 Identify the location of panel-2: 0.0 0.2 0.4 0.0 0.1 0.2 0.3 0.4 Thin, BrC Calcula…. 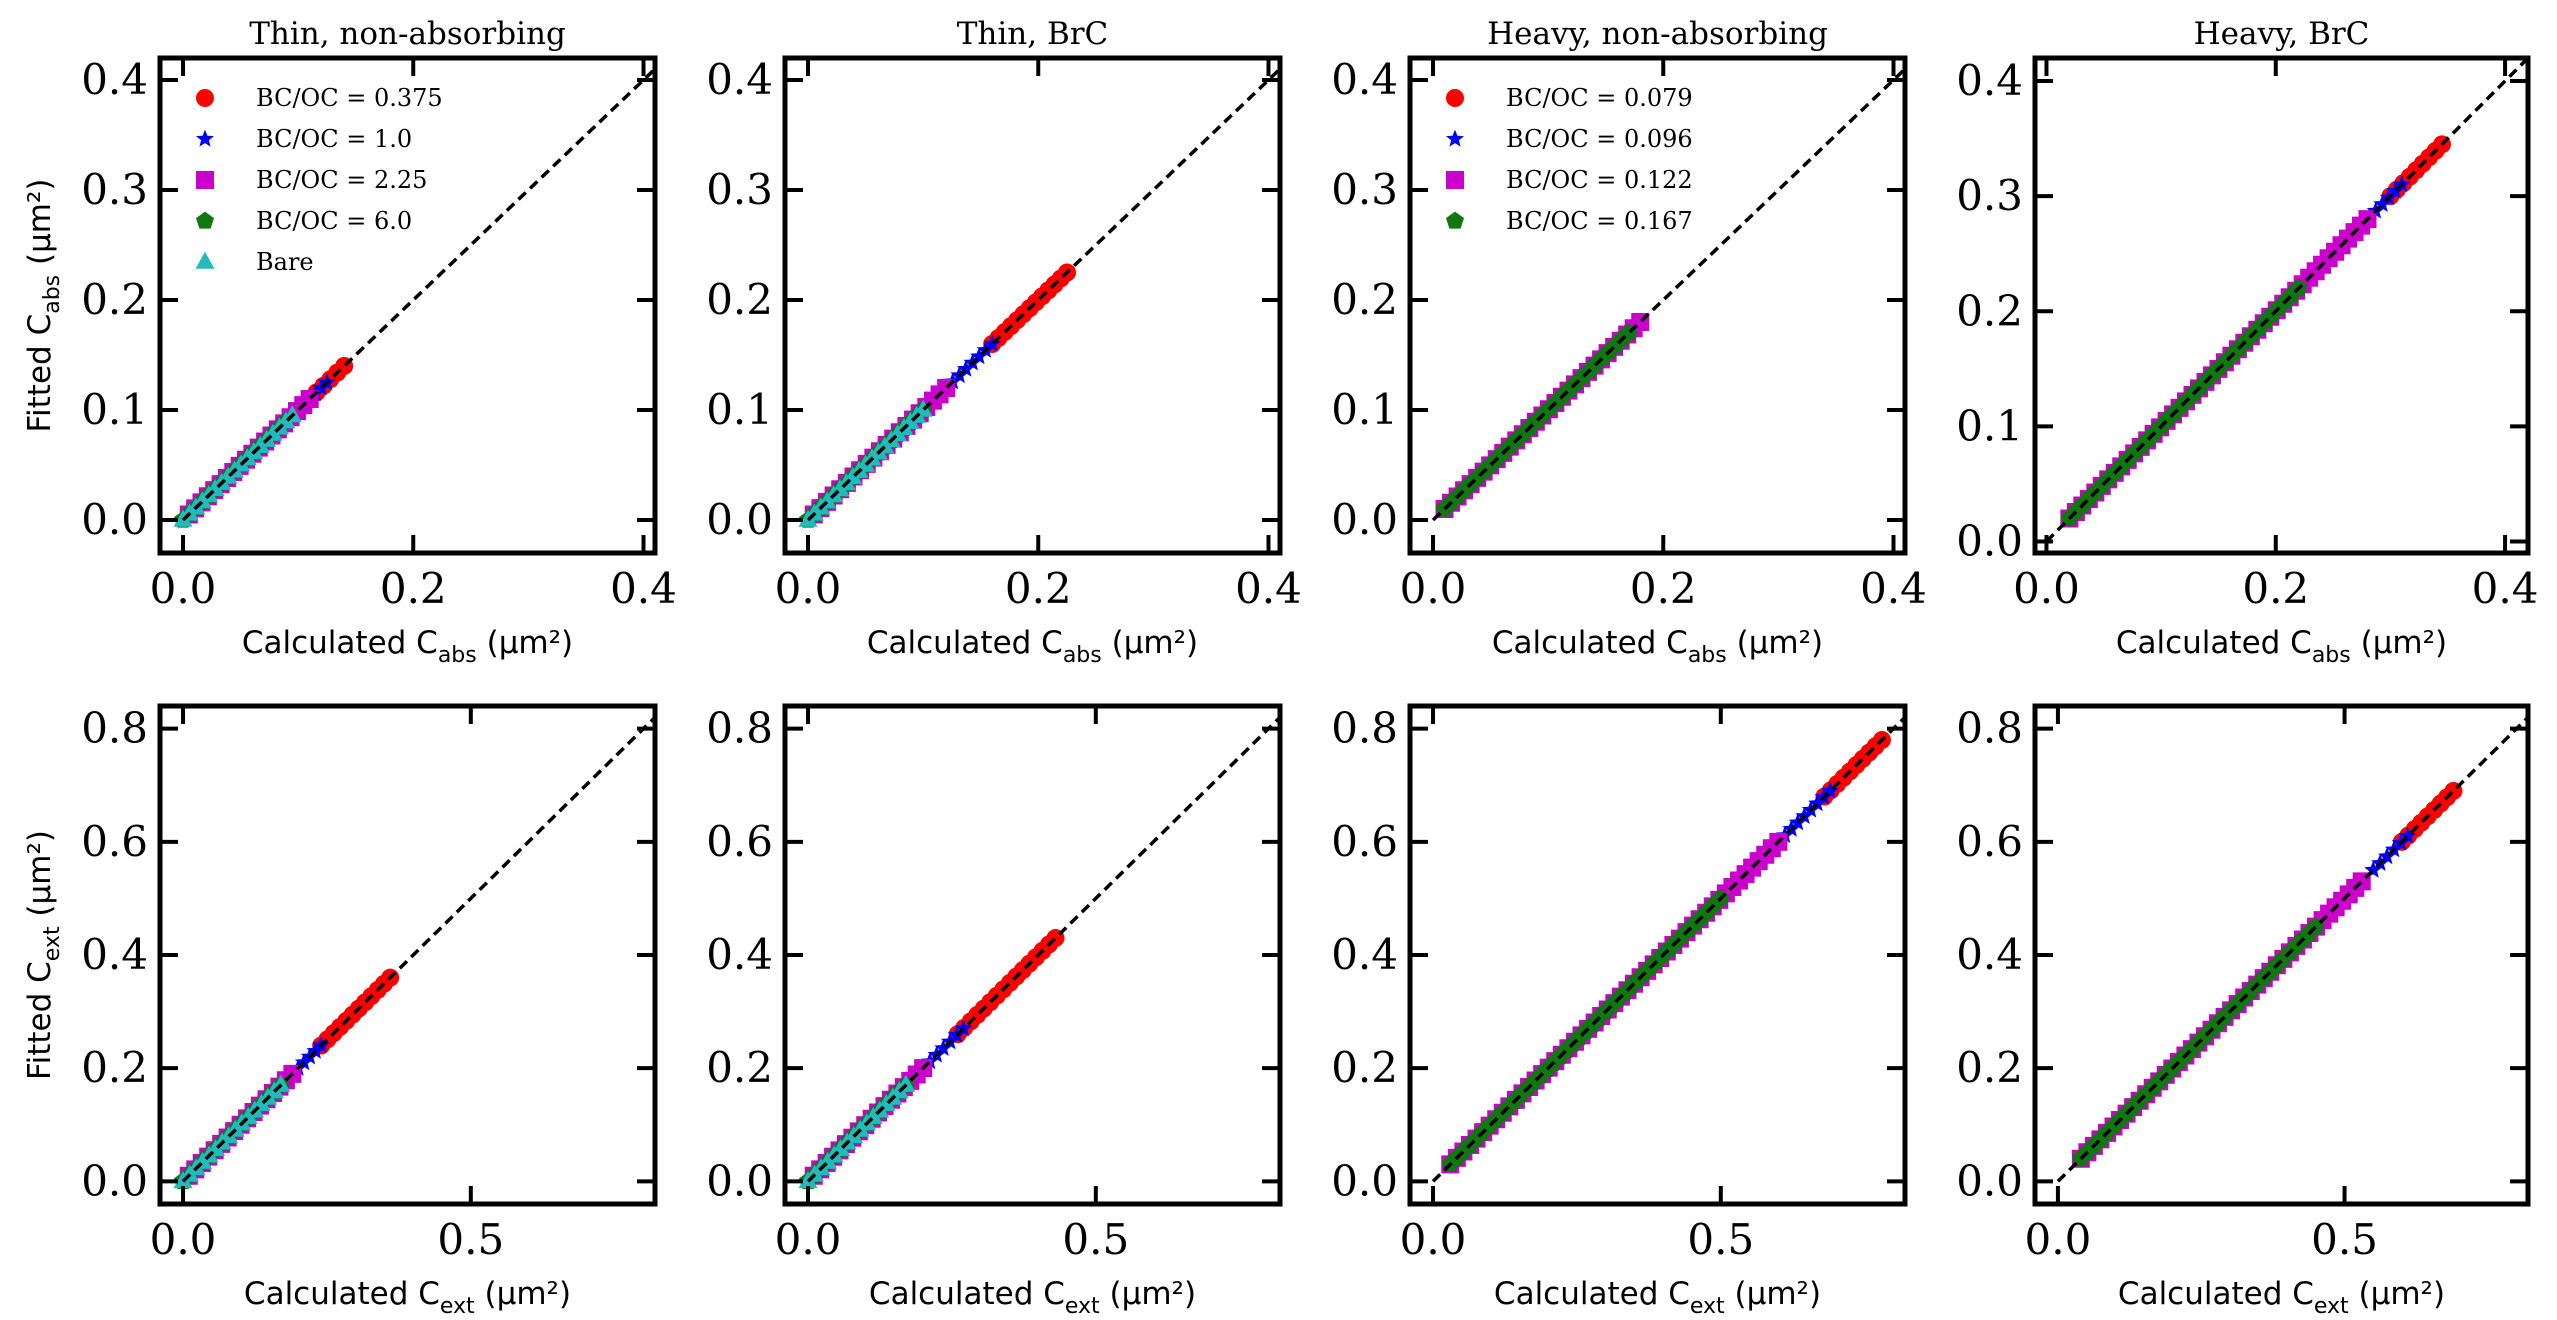
(1004, 342).